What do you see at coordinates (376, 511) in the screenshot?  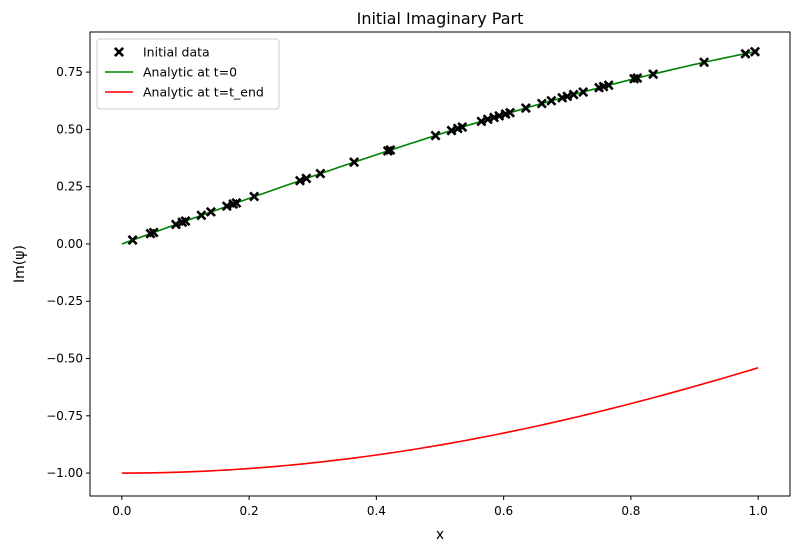 I see `x-tick-label: 0.4` at bounding box center [376, 511].